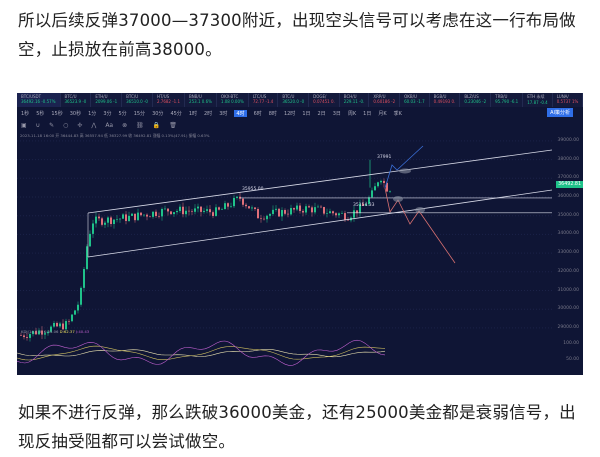 The width and height of the screenshot is (600, 457). I want to click on timeframe-option: 周K, so click(352, 114).